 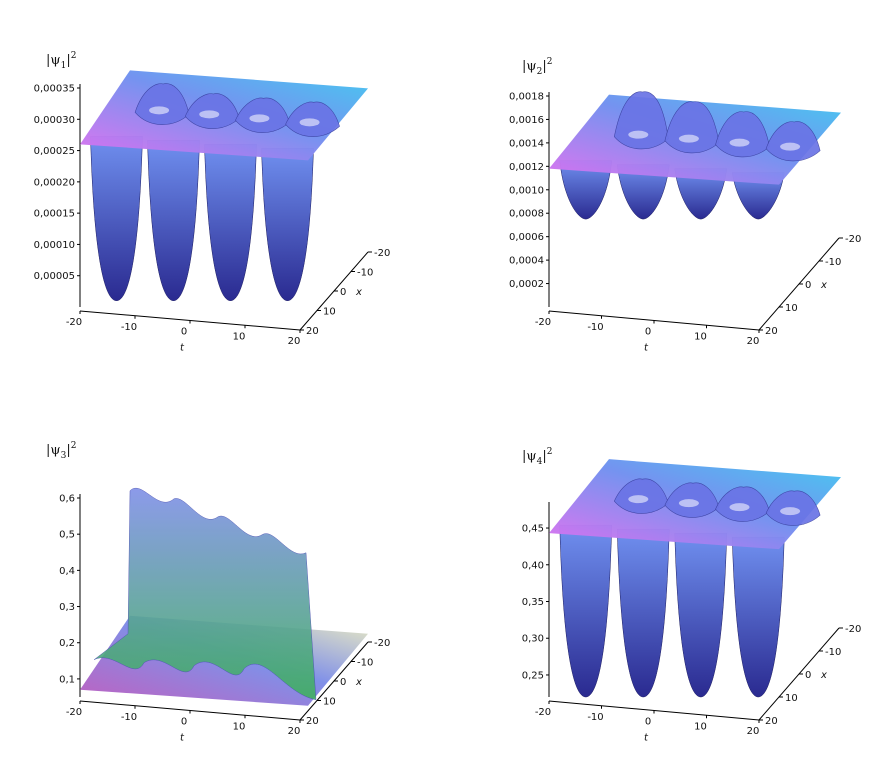 What do you see at coordinates (526, 167) in the screenshot?
I see `z-tick-label: 0,0012` at bounding box center [526, 167].